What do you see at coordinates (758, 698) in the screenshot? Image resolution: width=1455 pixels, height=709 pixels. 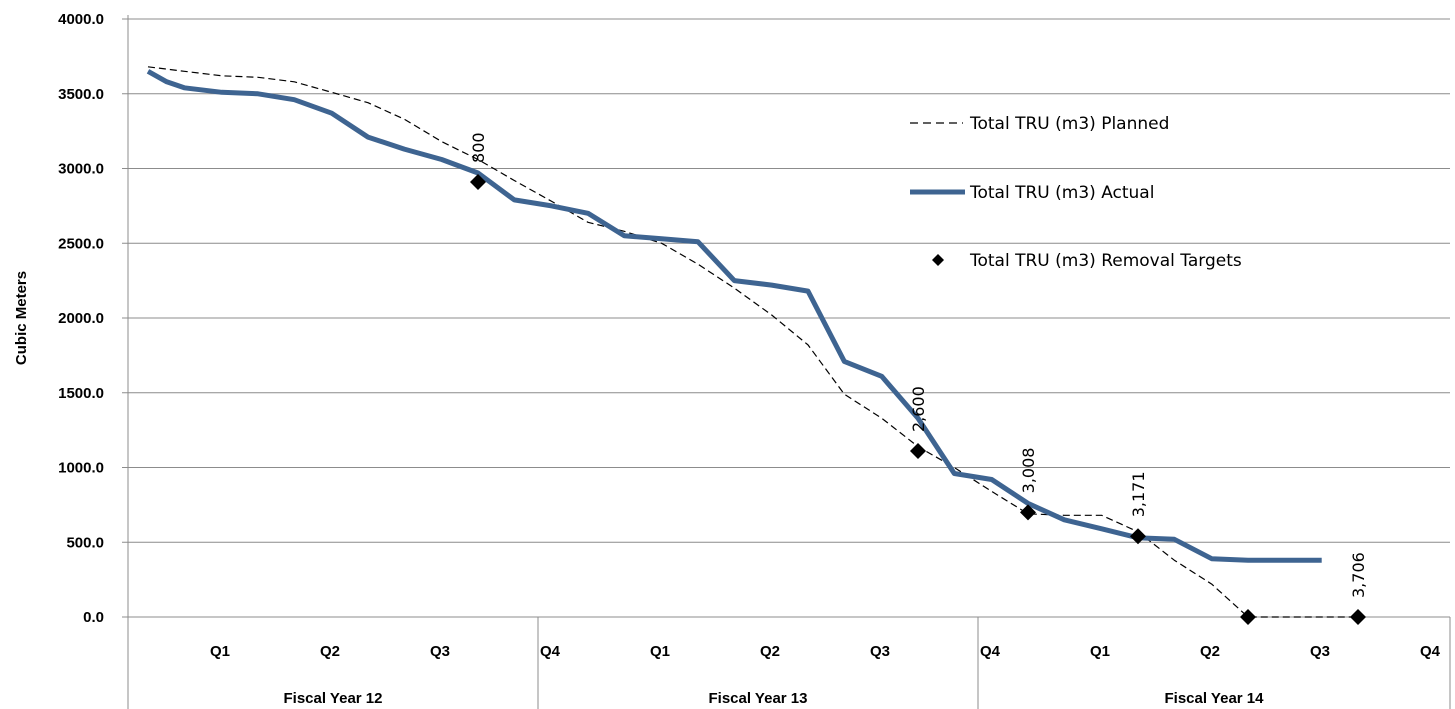 I see `x-group-label: Fiscal Year 13` at bounding box center [758, 698].